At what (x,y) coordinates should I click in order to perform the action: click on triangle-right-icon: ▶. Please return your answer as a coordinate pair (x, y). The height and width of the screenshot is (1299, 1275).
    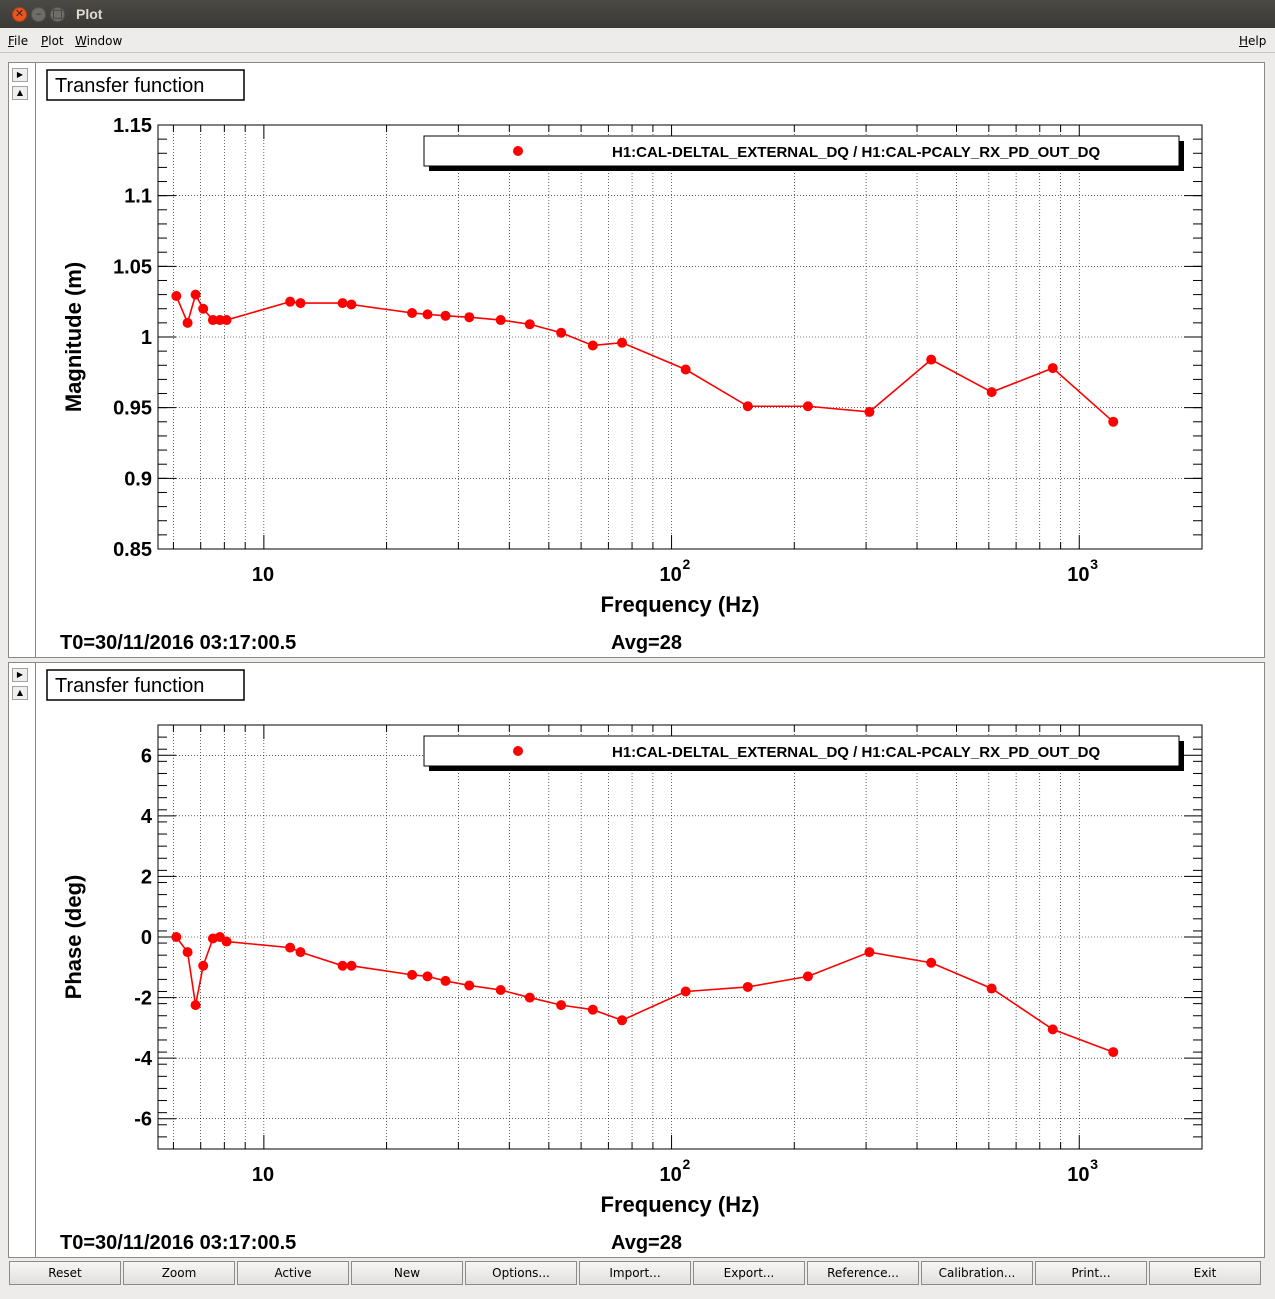
    Looking at the image, I should click on (20, 674).